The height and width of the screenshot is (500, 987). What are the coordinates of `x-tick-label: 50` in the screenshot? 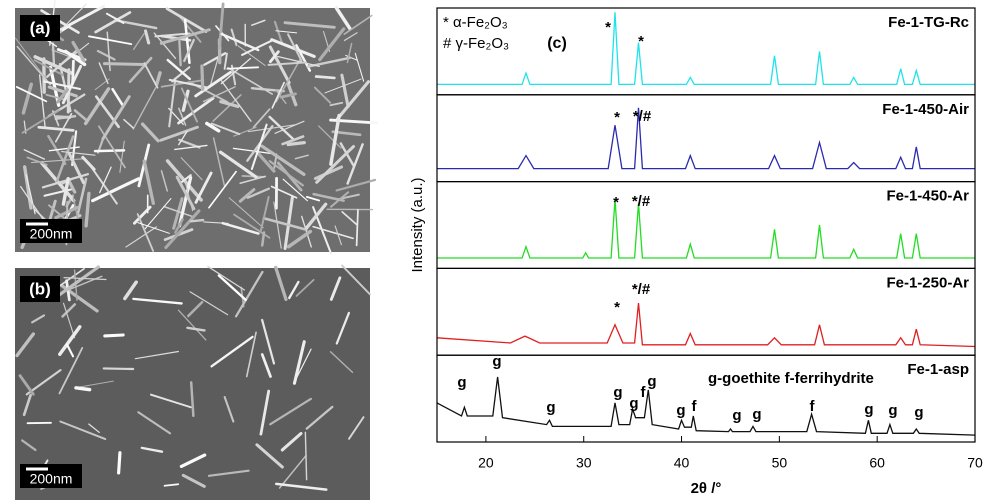 It's located at (780, 463).